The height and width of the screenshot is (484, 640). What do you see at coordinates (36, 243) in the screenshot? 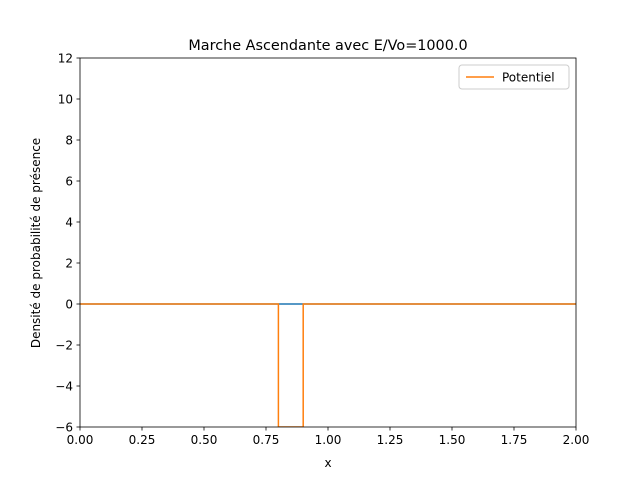
I see `y-axis-label: Densité de probabilité de présence` at bounding box center [36, 243].